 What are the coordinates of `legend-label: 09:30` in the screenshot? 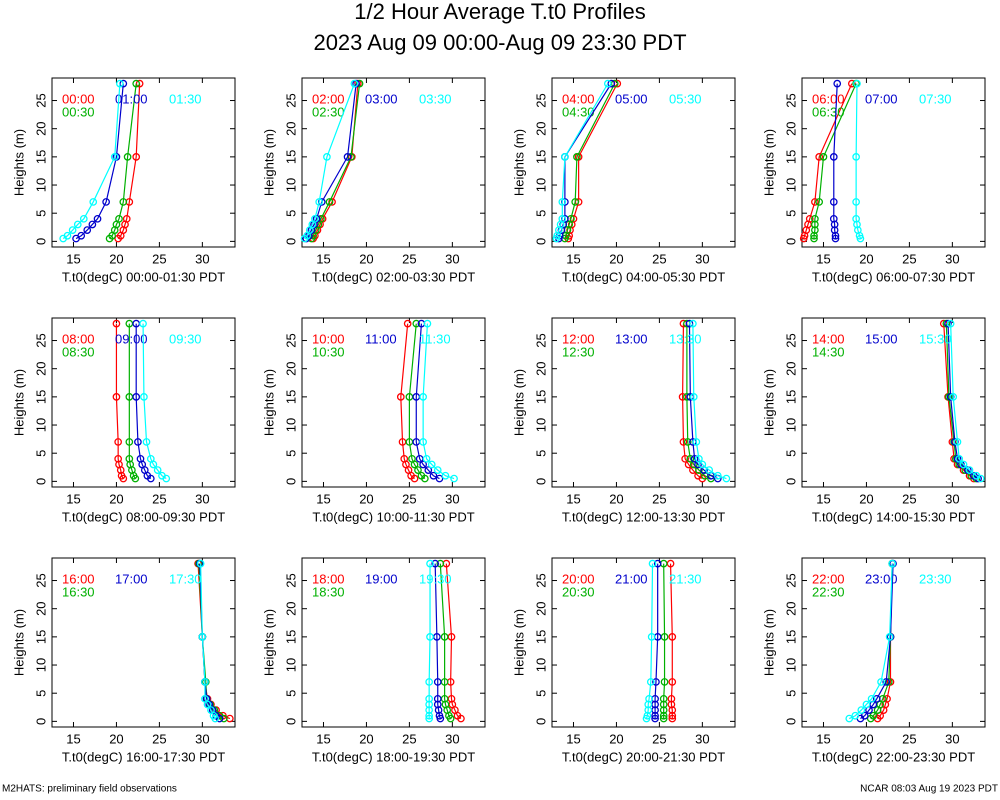 It's located at (185, 338).